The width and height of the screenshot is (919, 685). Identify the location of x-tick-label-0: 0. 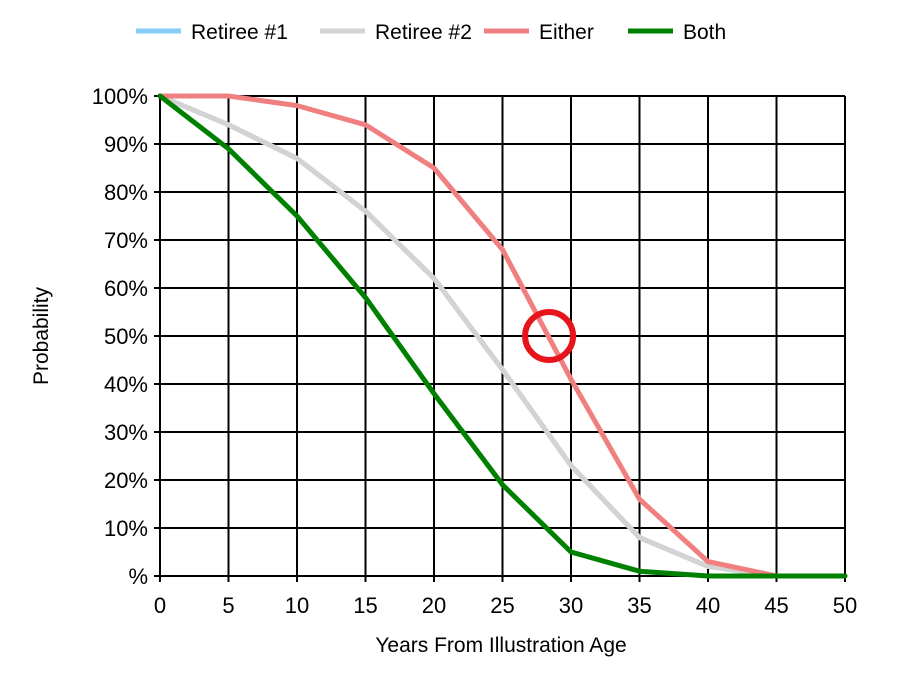
(160, 605).